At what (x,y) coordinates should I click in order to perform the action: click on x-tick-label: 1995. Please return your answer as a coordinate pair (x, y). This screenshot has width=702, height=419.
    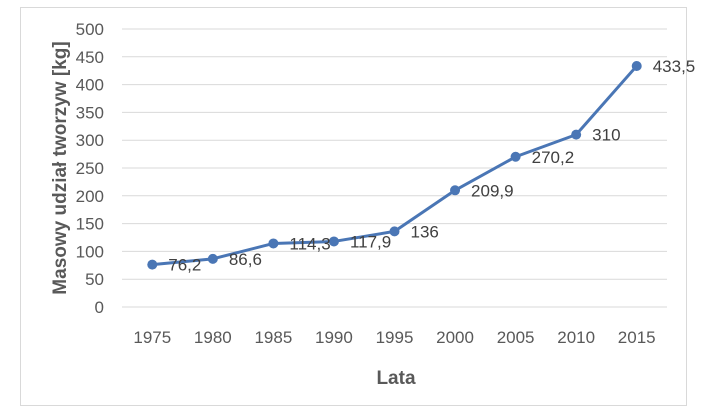
    Looking at the image, I should click on (395, 337).